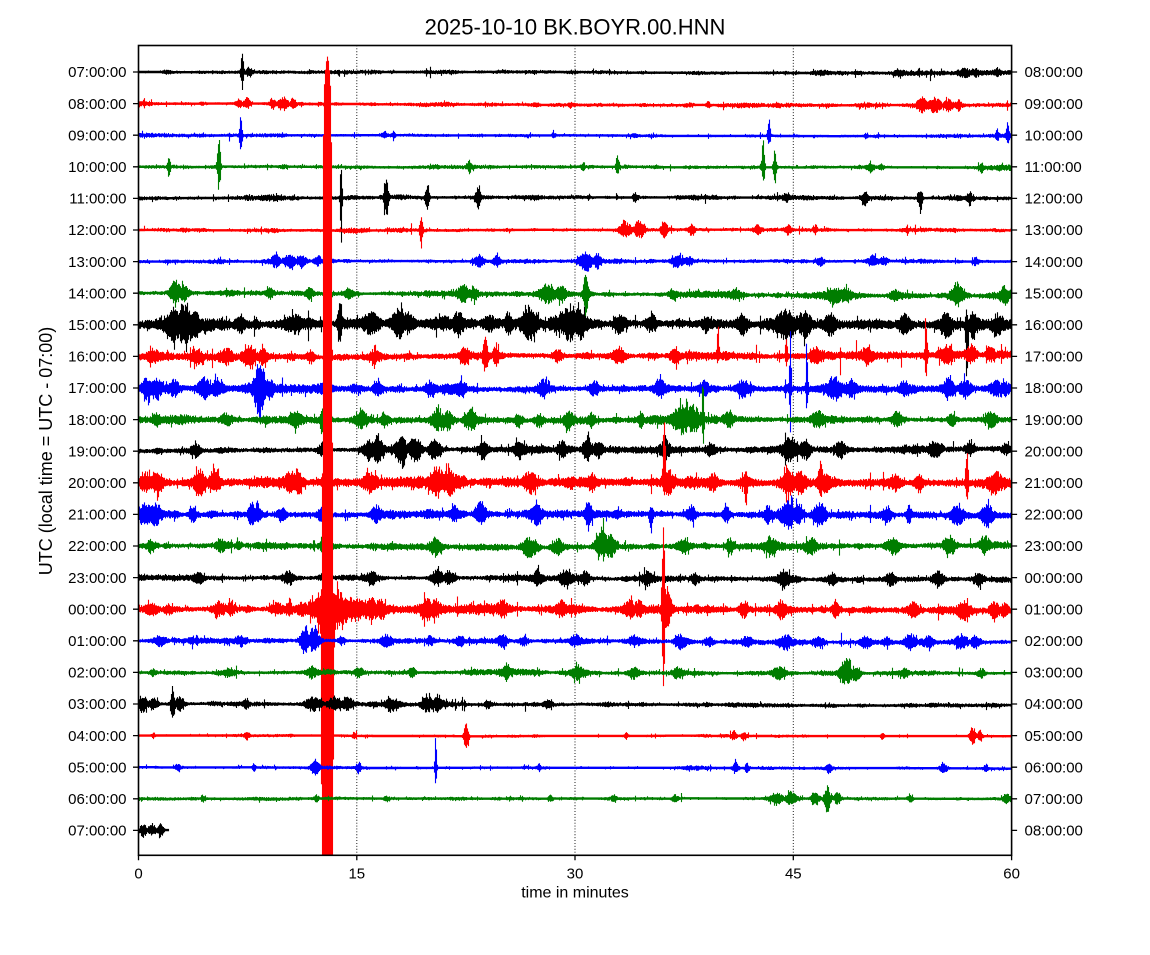 The width and height of the screenshot is (1150, 955). I want to click on svg-text: time in minutes, so click(575, 893).